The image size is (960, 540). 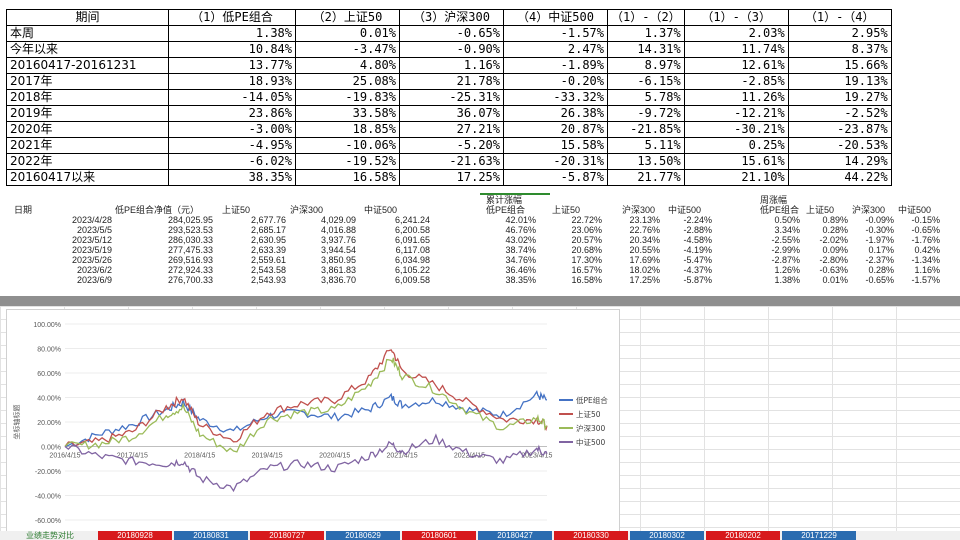 What do you see at coordinates (515, 535) in the screenshot?
I see `sheet-tab: 20180427` at bounding box center [515, 535].